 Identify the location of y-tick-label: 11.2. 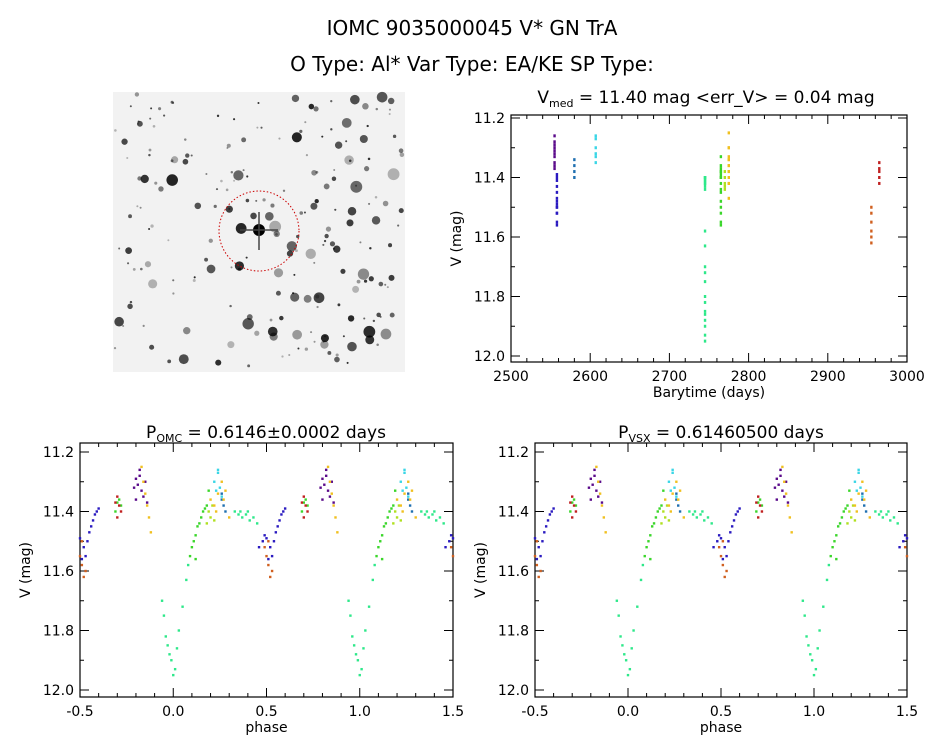
(489, 119).